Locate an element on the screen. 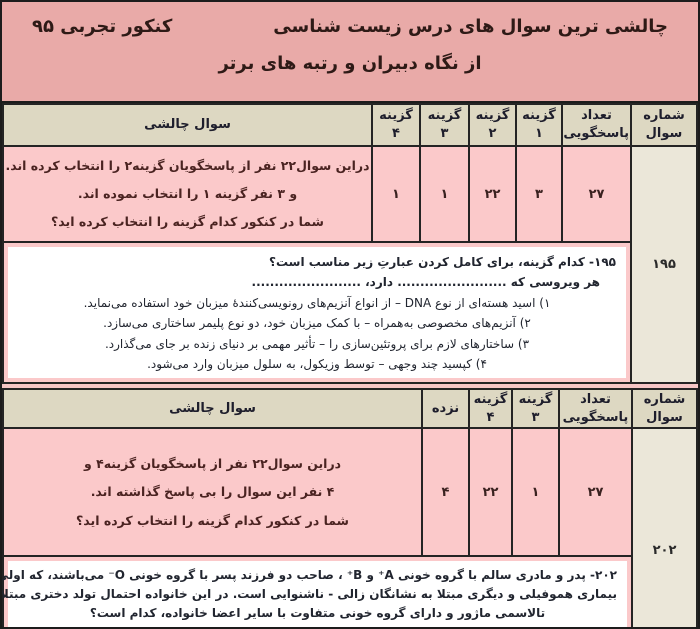 The width and height of the screenshot is (700, 629). exam-year-label: کنکور تجربی ۹۵ is located at coordinates (102, 26).